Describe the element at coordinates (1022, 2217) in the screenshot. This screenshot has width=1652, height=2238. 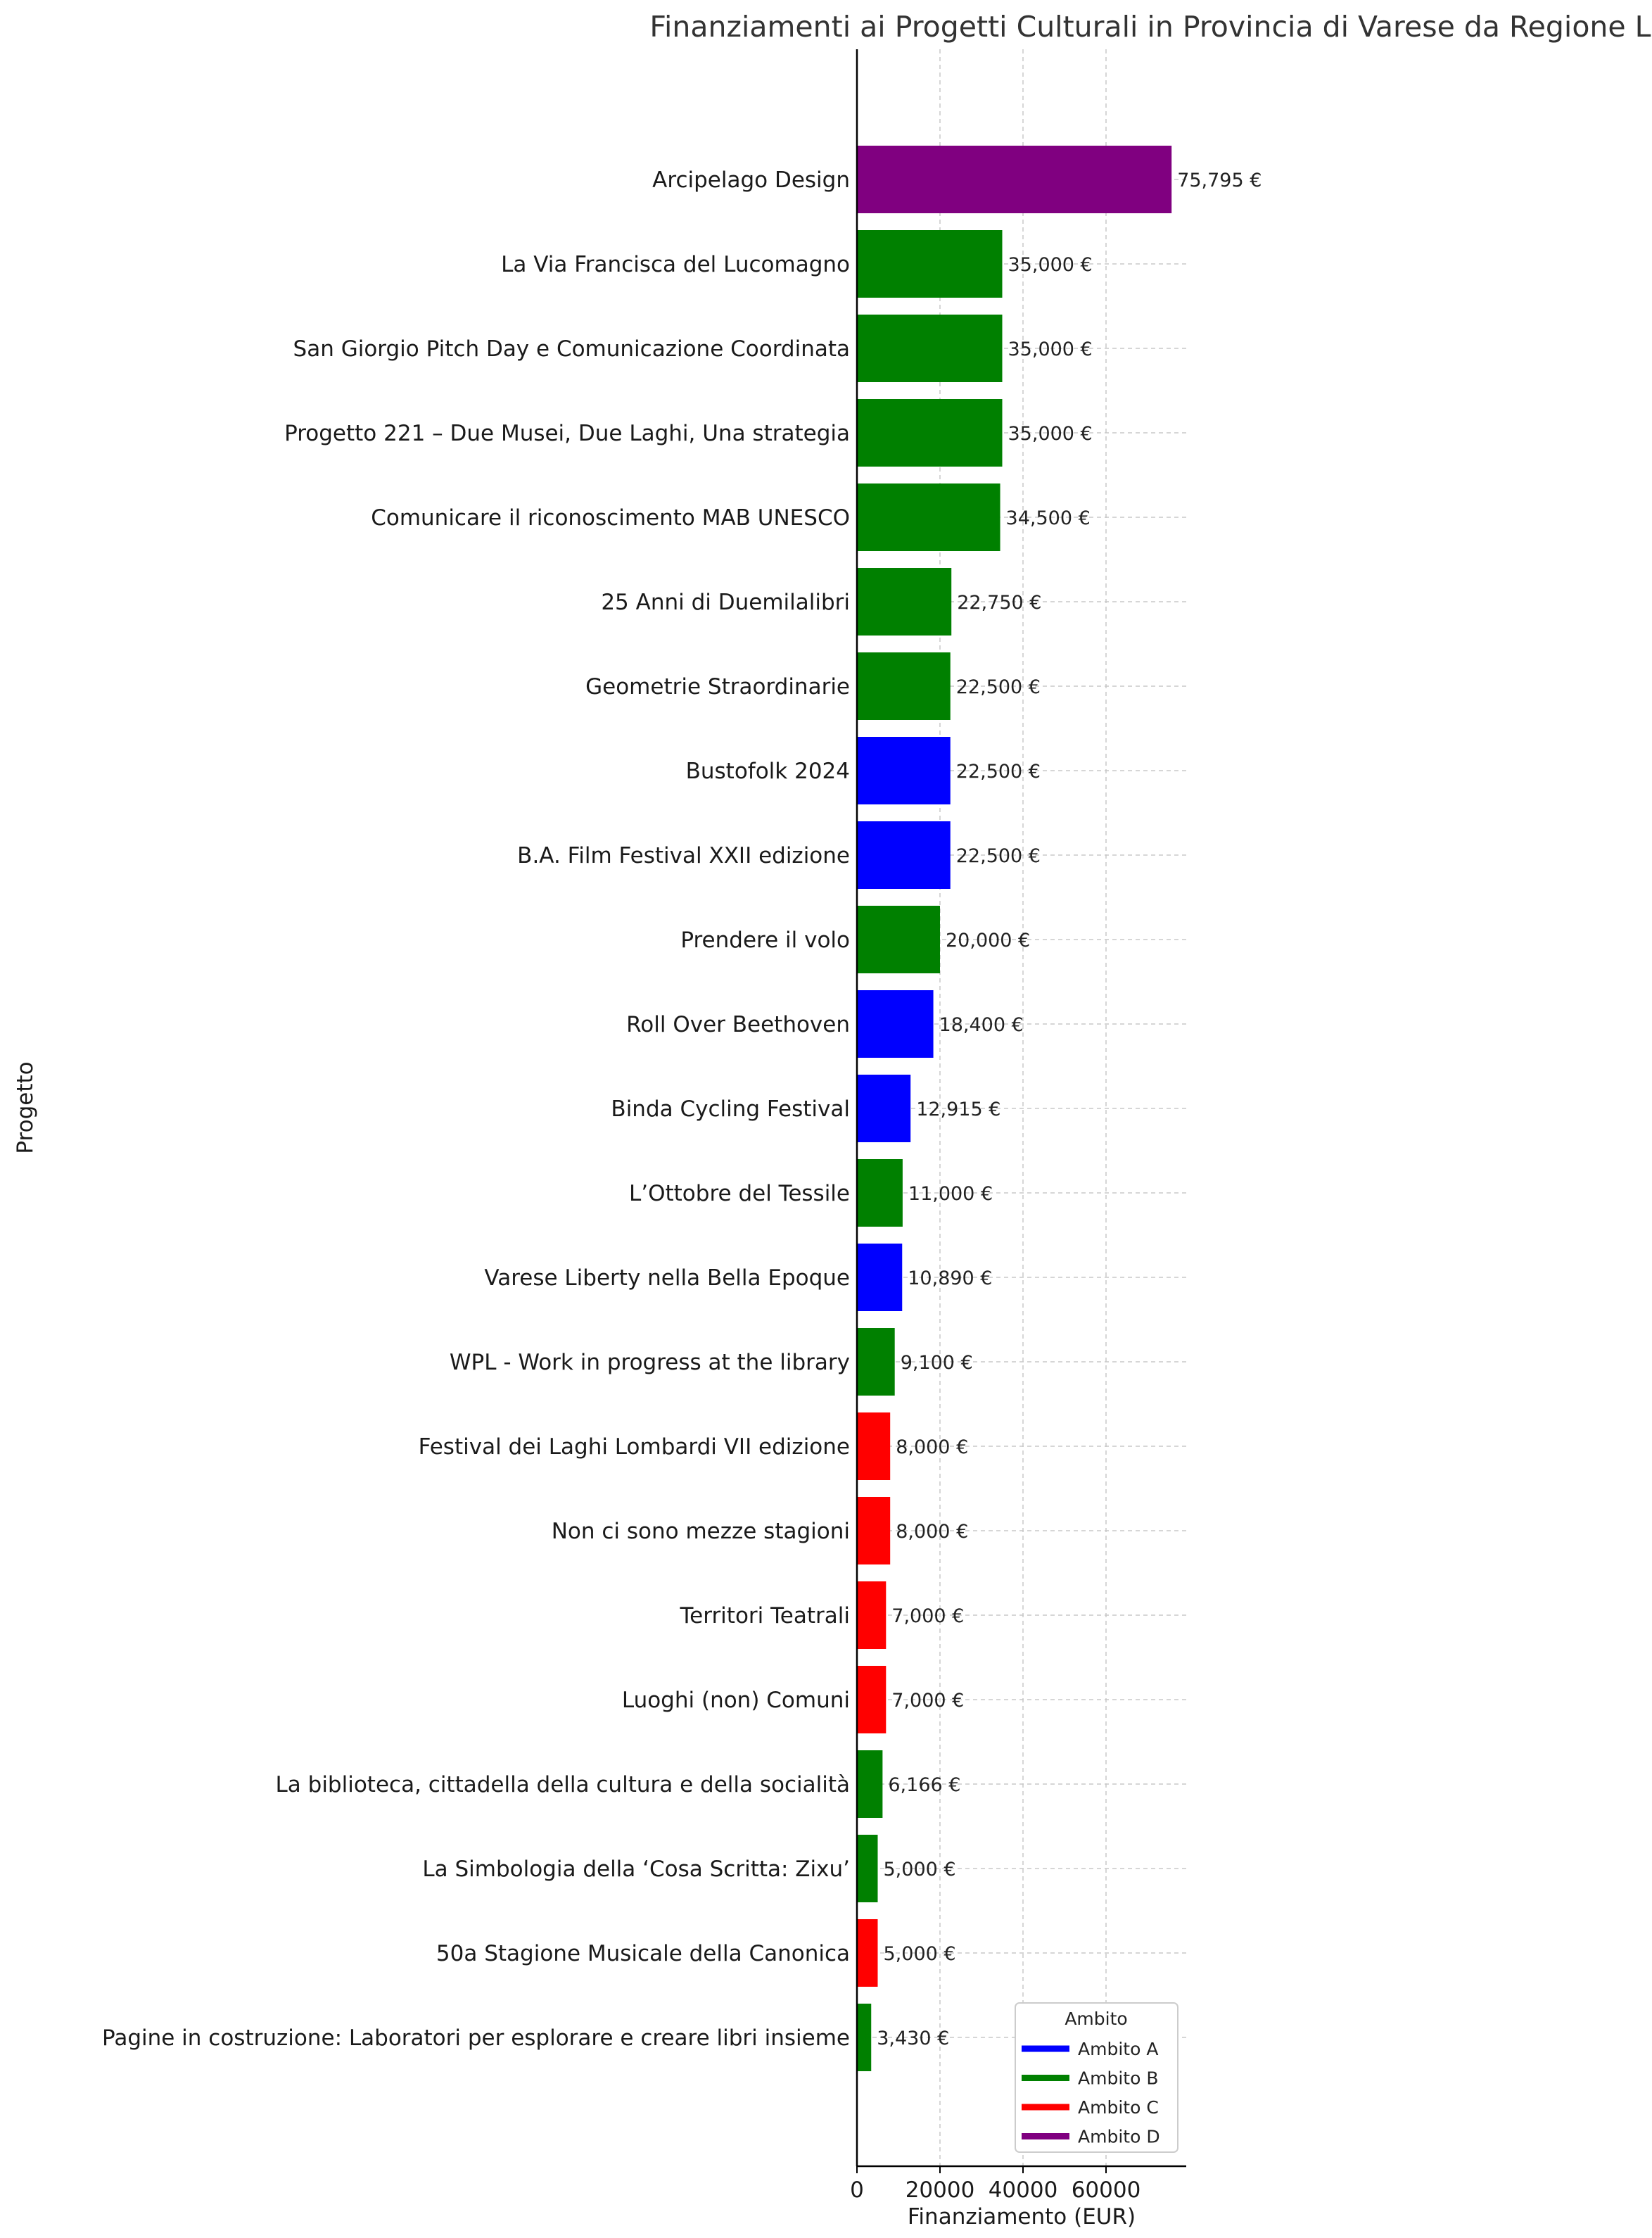
I see `x-axis-title: Finanziamento (EUR)` at that location.